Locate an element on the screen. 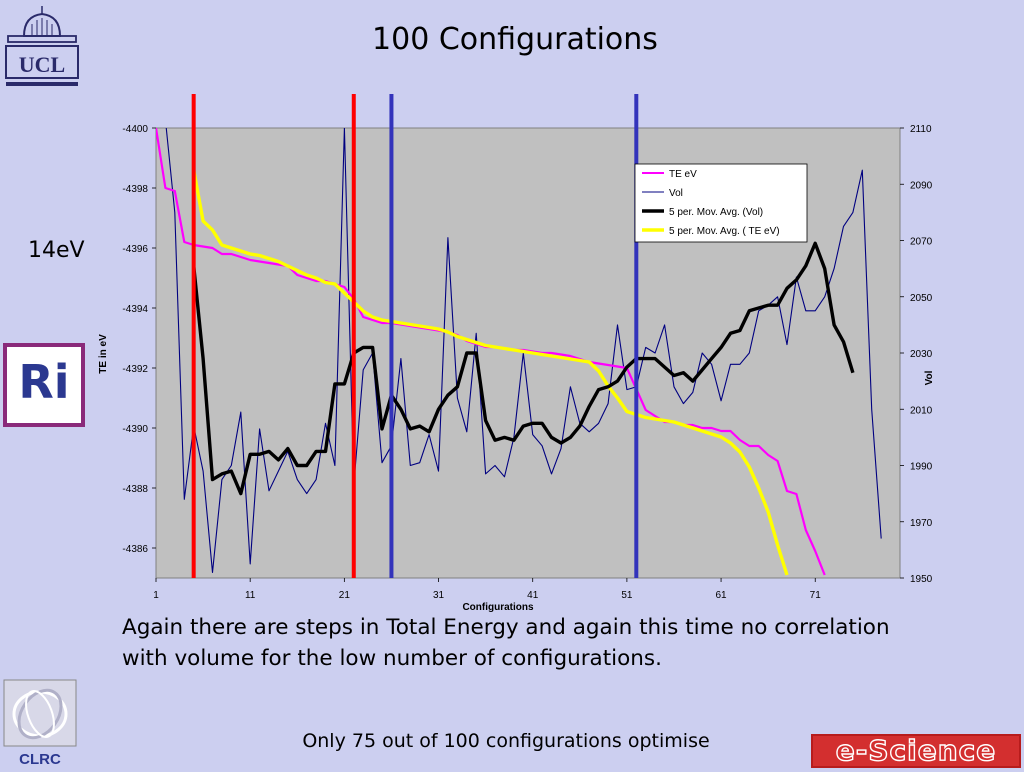 Image resolution: width=1024 pixels, height=772 pixels. y2-tick-label: 2110 is located at coordinates (921, 129).